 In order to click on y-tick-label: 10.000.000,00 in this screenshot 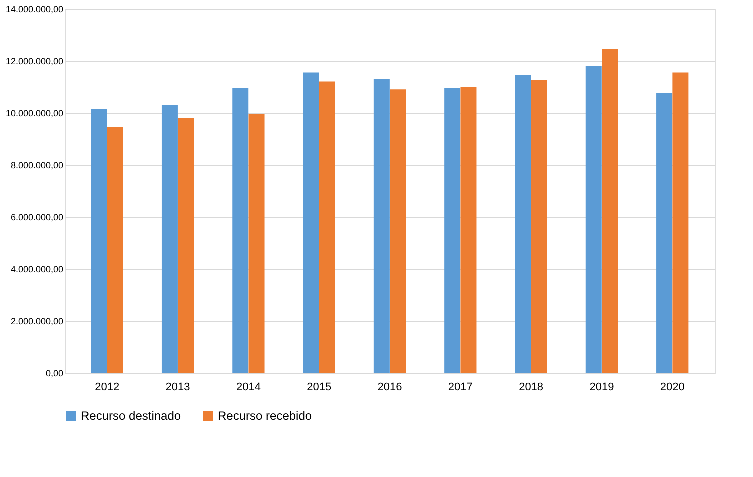, I will do `click(35, 113)`.